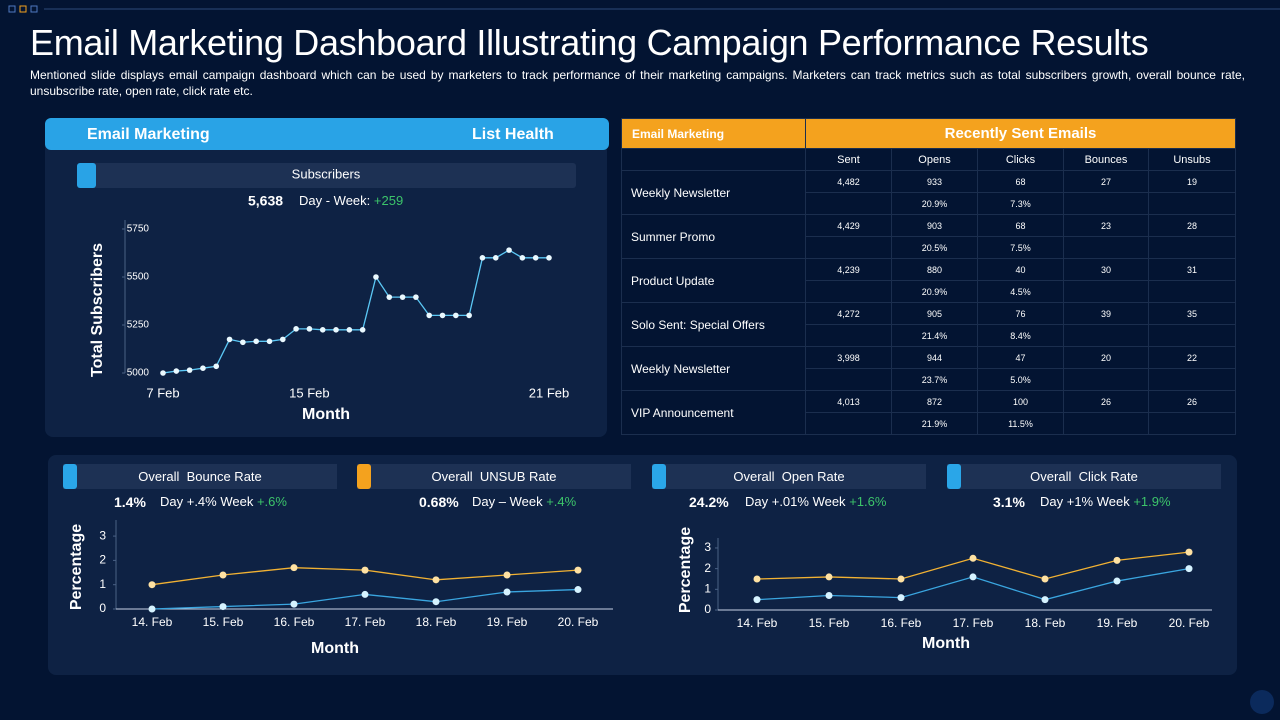 The image size is (1280, 720). I want to click on kpi-value: 3.1%, so click(1009, 502).